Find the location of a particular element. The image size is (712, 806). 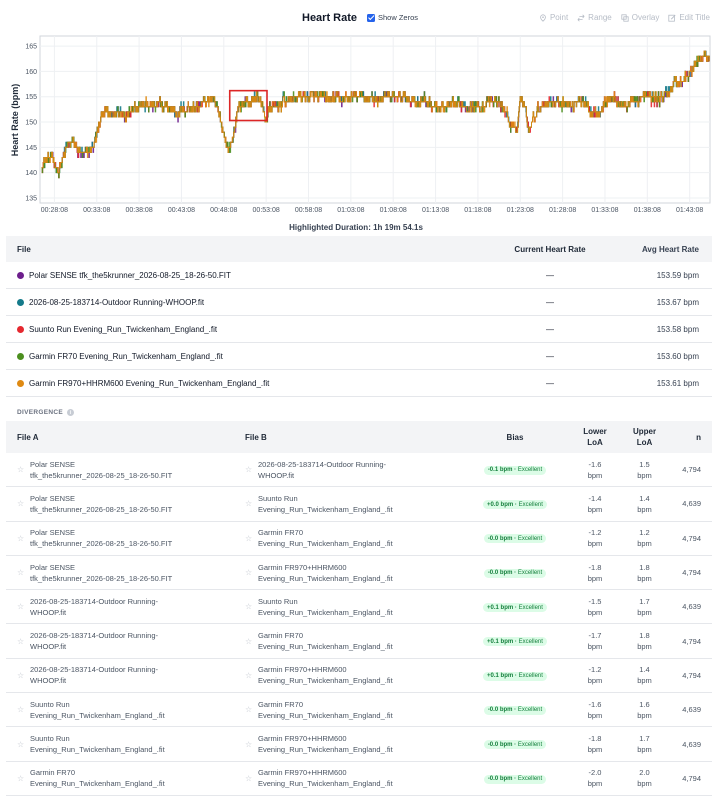

lower-loa-header-line1: Lower is located at coordinates (595, 431).